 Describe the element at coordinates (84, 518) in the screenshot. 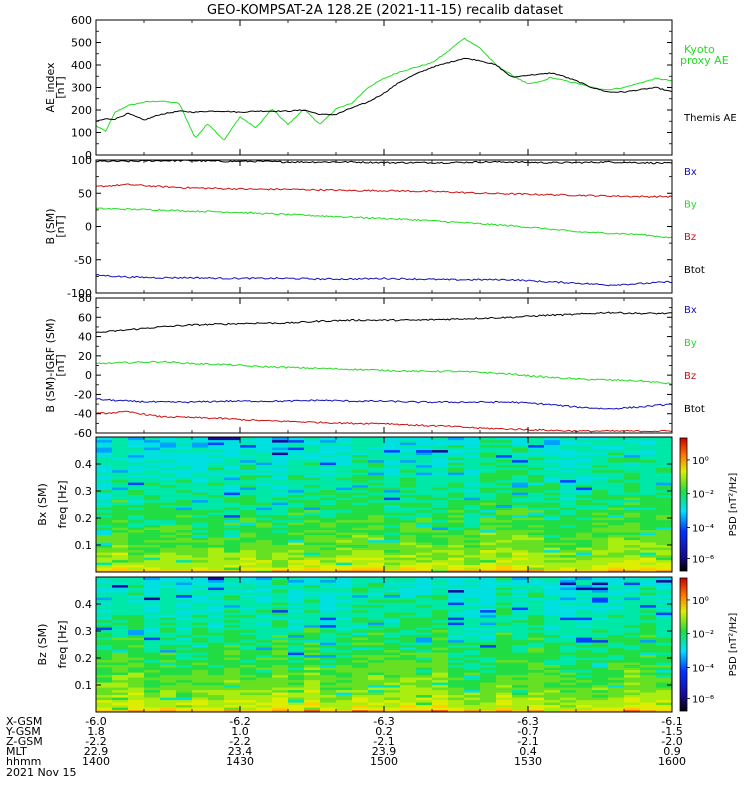

I see `y-tick-label: 0.2` at that location.